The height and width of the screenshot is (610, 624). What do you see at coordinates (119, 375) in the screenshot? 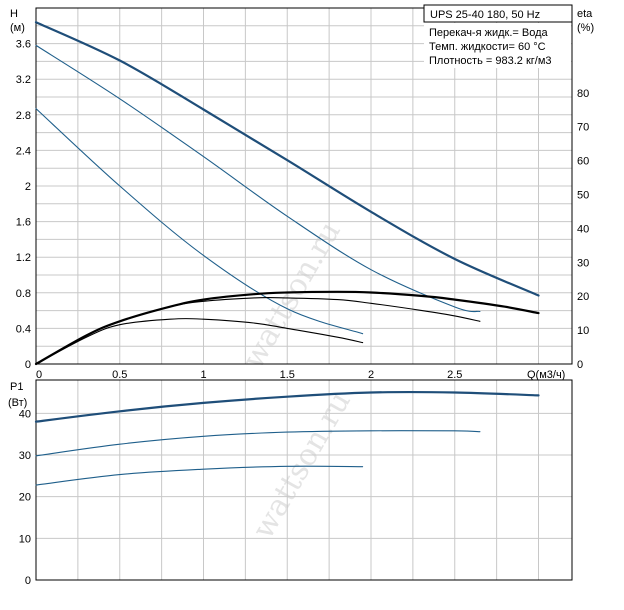
I see `flow-tick-label: 0.5` at bounding box center [119, 375].